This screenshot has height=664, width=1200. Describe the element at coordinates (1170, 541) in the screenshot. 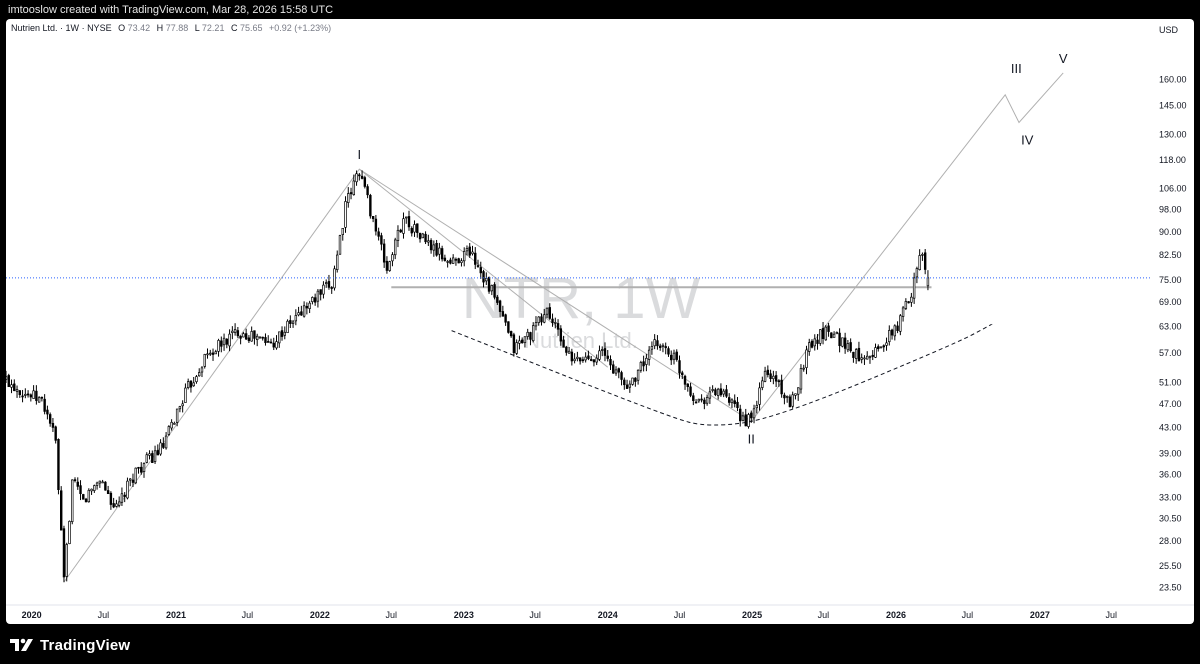

I see `price-tick-label: 28.00` at that location.